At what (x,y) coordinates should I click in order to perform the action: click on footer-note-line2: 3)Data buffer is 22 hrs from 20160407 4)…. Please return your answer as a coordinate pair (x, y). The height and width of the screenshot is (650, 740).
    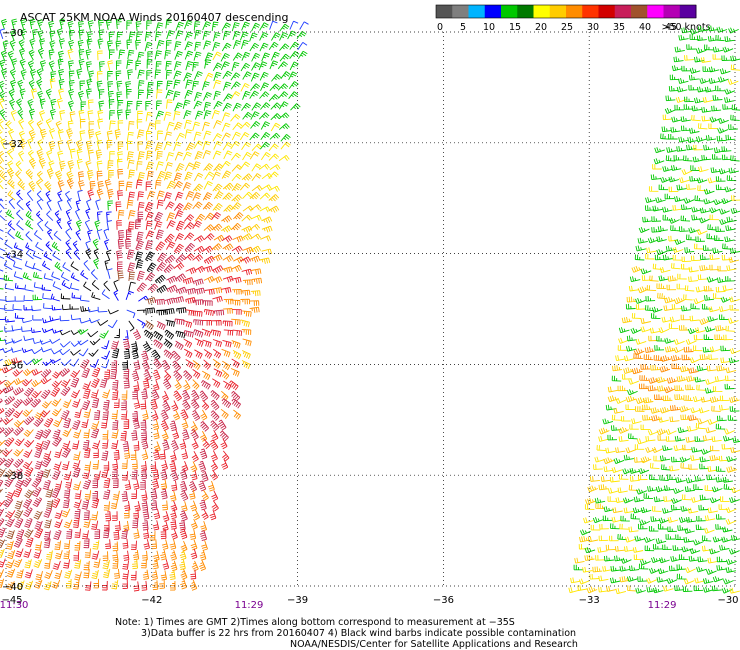
    Looking at the image, I should click on (358, 633).